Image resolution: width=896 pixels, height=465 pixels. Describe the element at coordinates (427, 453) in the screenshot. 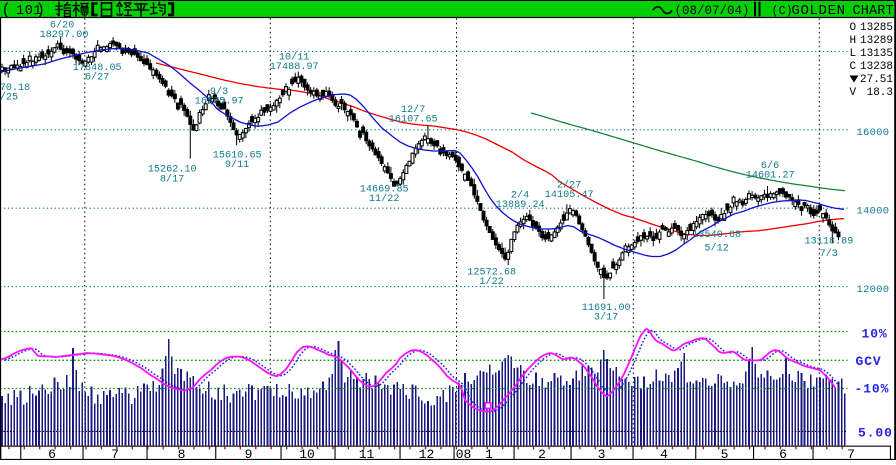

I see `svg-text: 12` at that location.